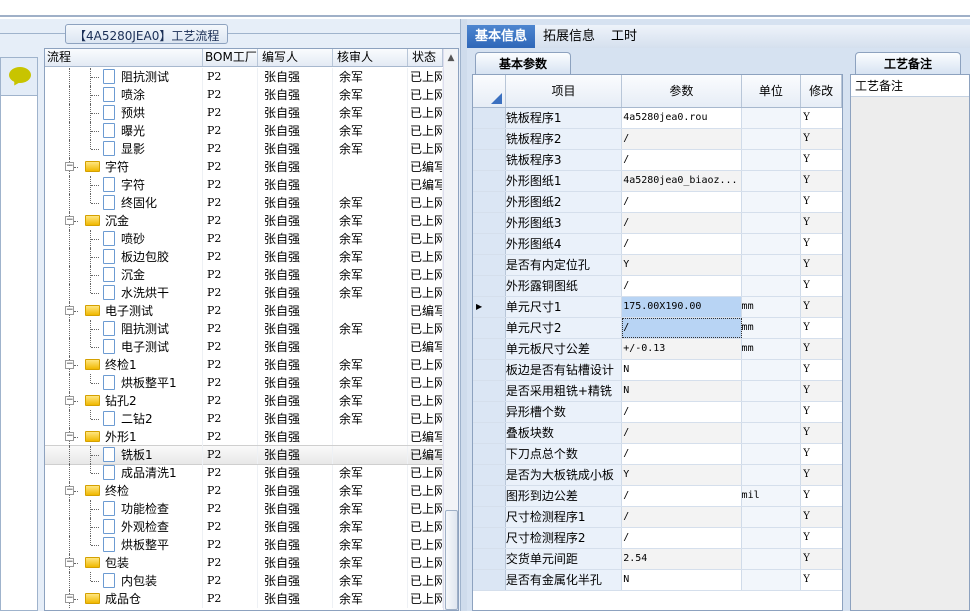 The image size is (970, 611). I want to click on param-row: 外形图纸2/ Y, so click(657, 202).